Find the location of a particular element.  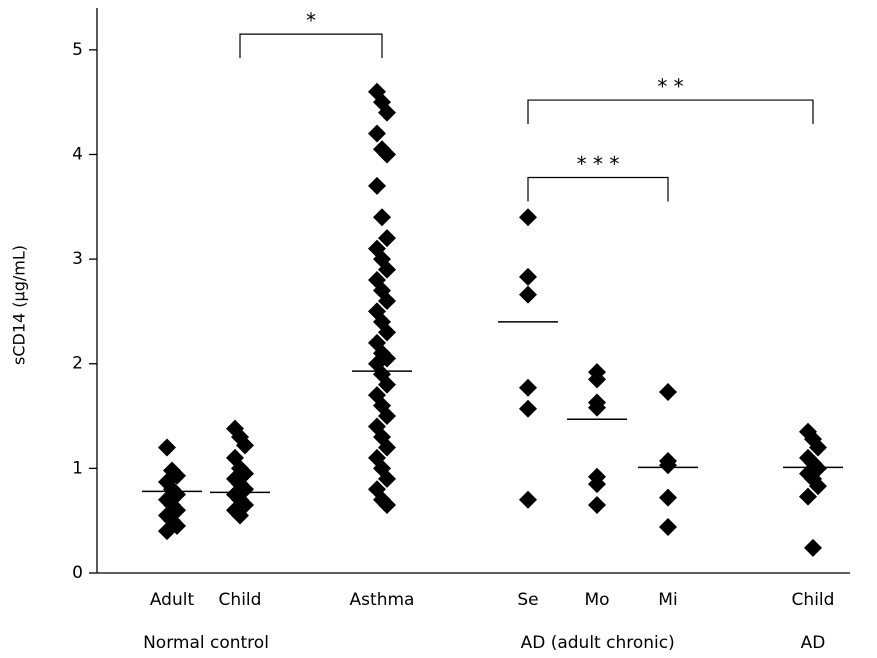

significance-label: * * * is located at coordinates (598, 164).